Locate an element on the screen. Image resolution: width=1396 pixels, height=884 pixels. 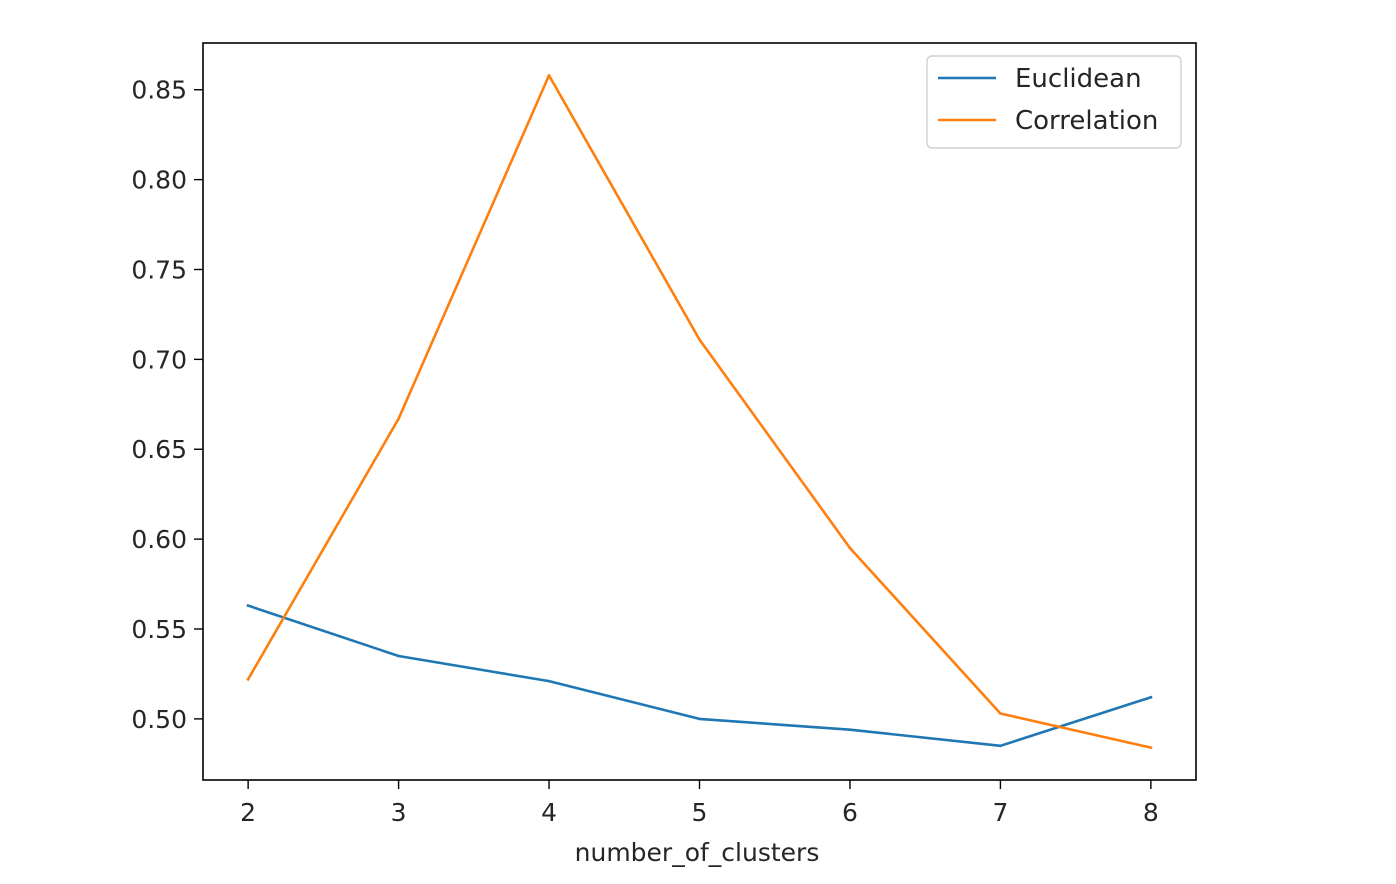
x-axis-label: number_of_clusters is located at coordinates (697, 852).